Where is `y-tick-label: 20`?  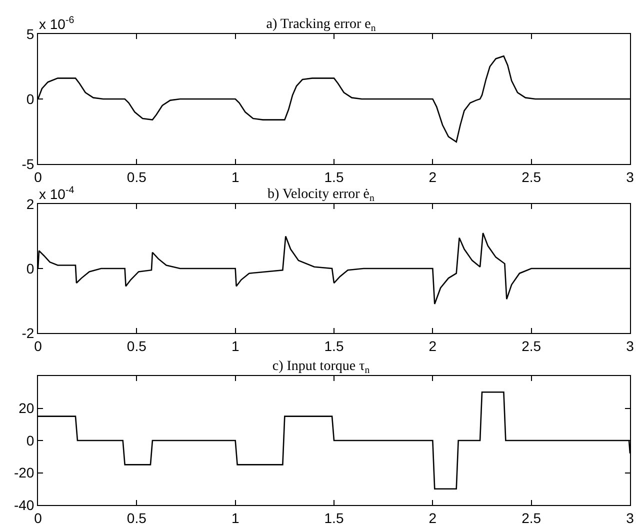 y-tick-label: 20 is located at coordinates (26, 408).